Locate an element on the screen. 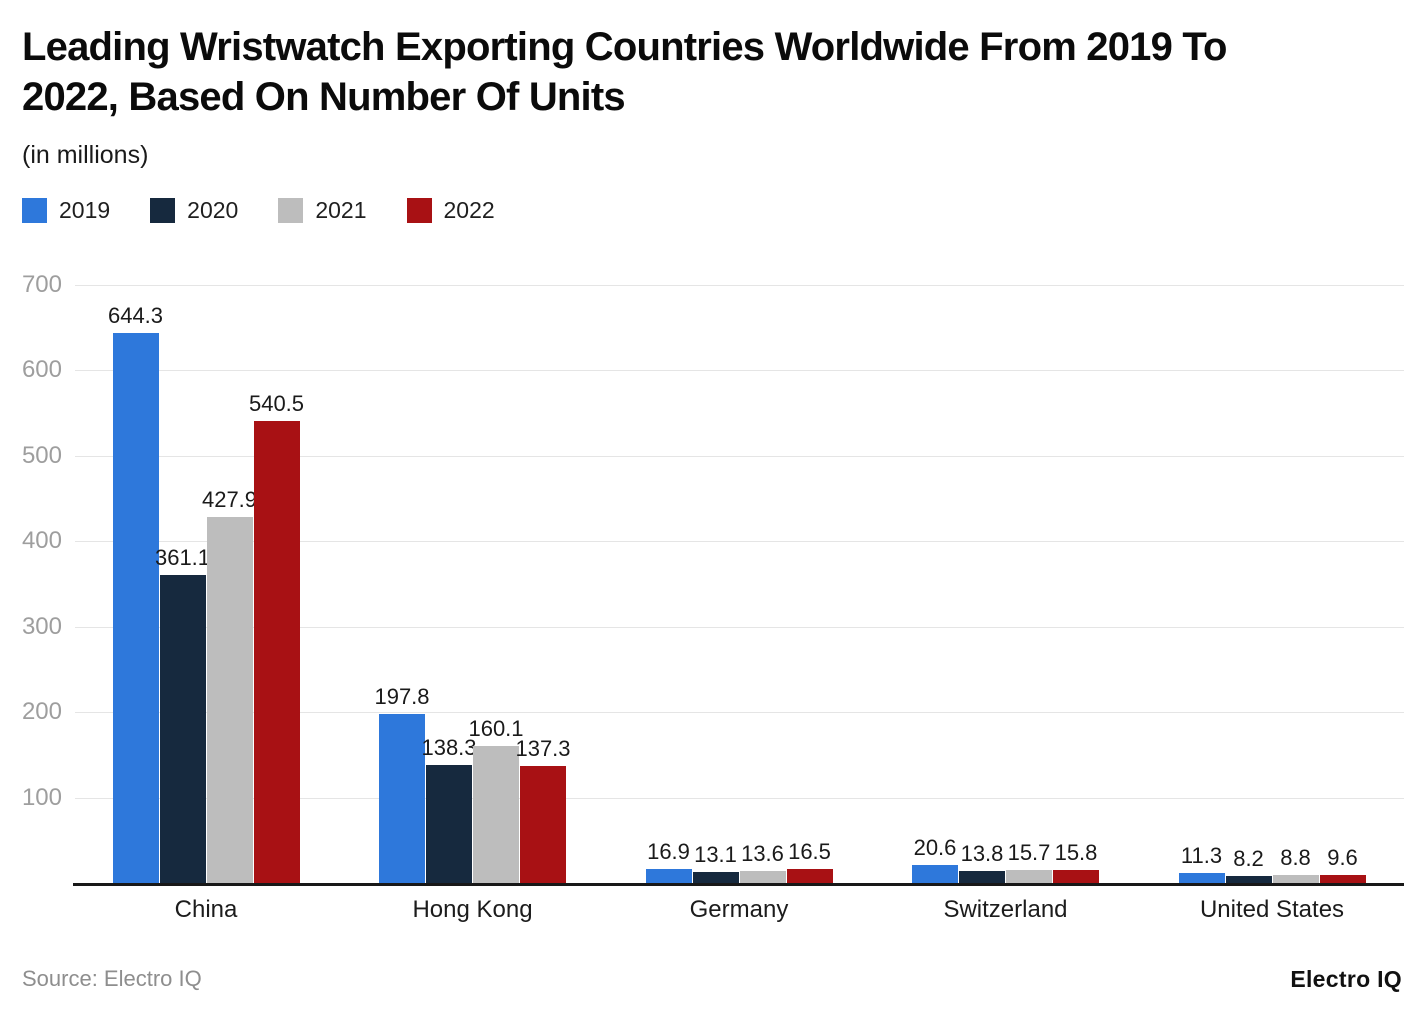  bar-united-states-2020 is located at coordinates (1248, 879).